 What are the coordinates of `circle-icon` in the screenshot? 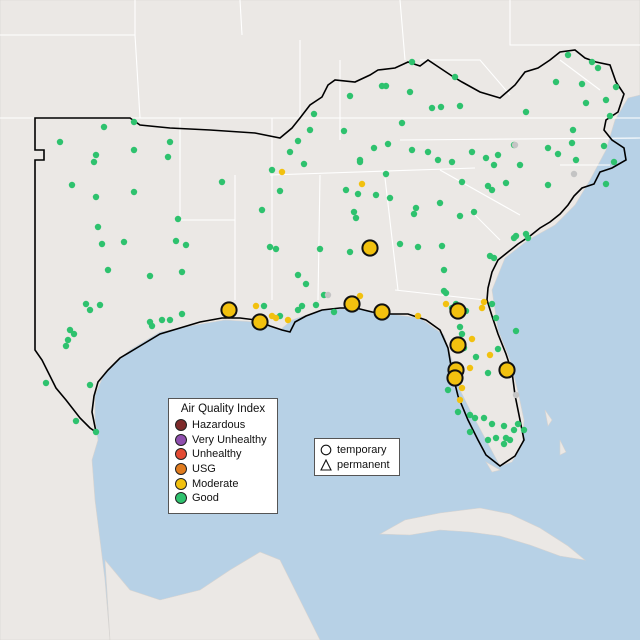 It's located at (326, 449).